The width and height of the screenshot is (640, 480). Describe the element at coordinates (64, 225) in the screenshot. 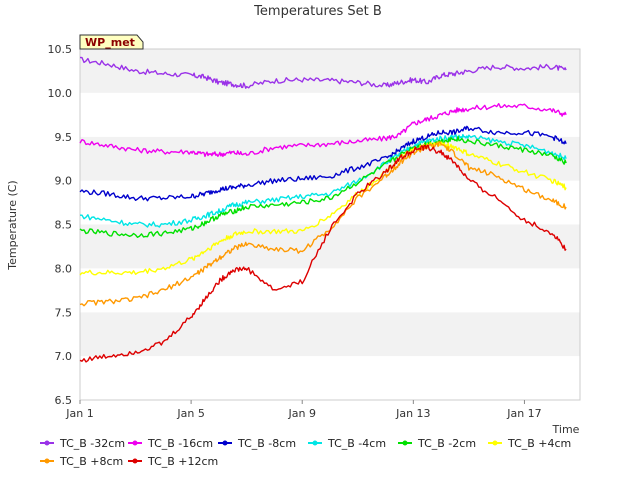

I see `y-tick-label: 8.5` at that location.